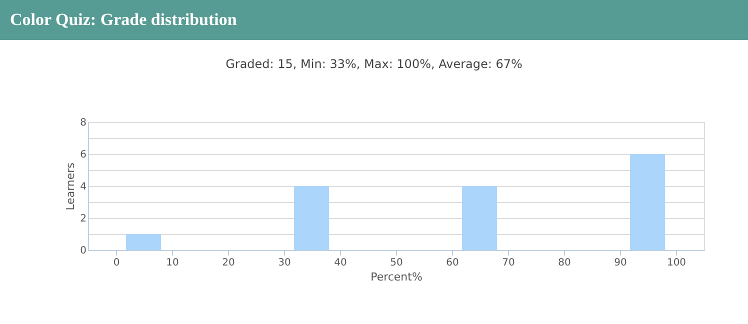 This screenshot has height=324, width=748. Describe the element at coordinates (116, 263) in the screenshot. I see `x-tick-label: 0` at that location.